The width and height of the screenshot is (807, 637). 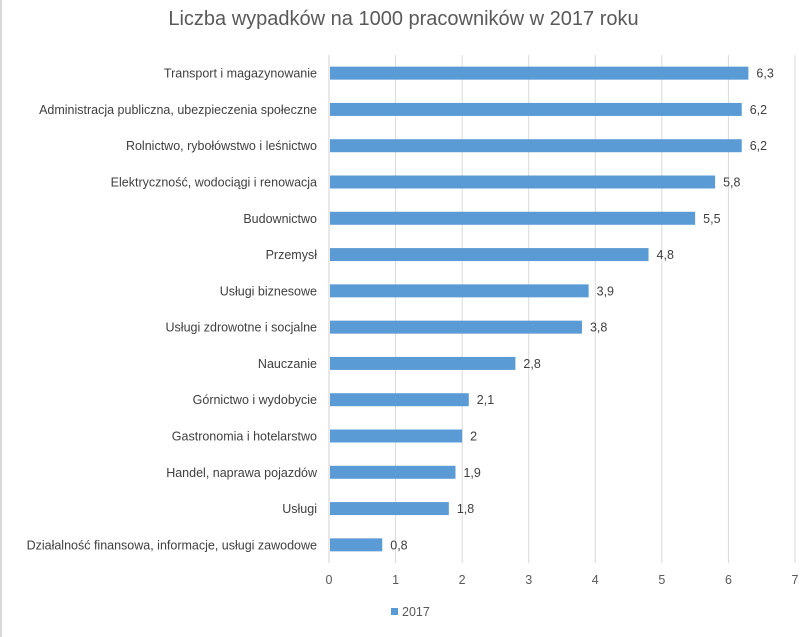 I want to click on category-label: Elektryczność, wodociągi i renowacja, so click(x=214, y=183).